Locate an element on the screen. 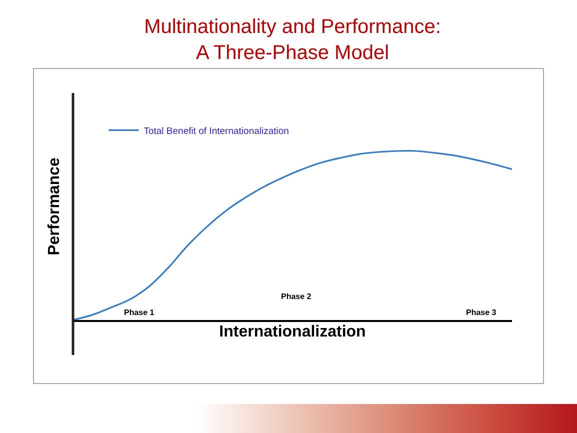  annotation: Phase 1 is located at coordinates (139, 312).